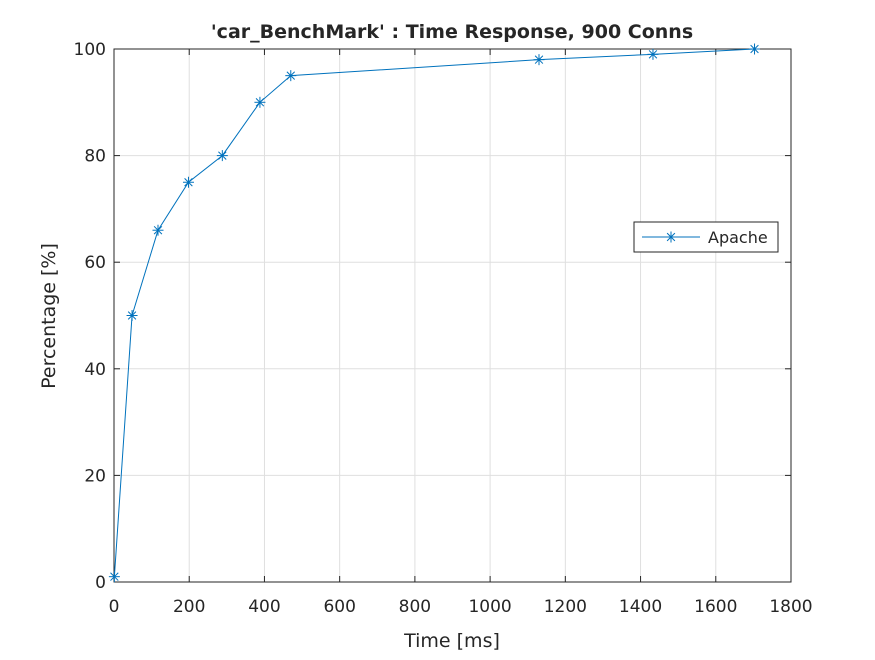 The image size is (875, 660). I want to click on x-tick-label: 1000, so click(489, 607).